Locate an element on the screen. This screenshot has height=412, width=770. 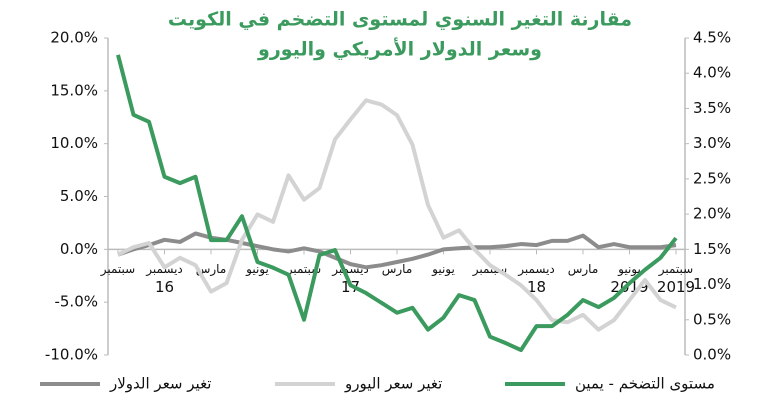
x-year-label: 18 is located at coordinates (536, 287).